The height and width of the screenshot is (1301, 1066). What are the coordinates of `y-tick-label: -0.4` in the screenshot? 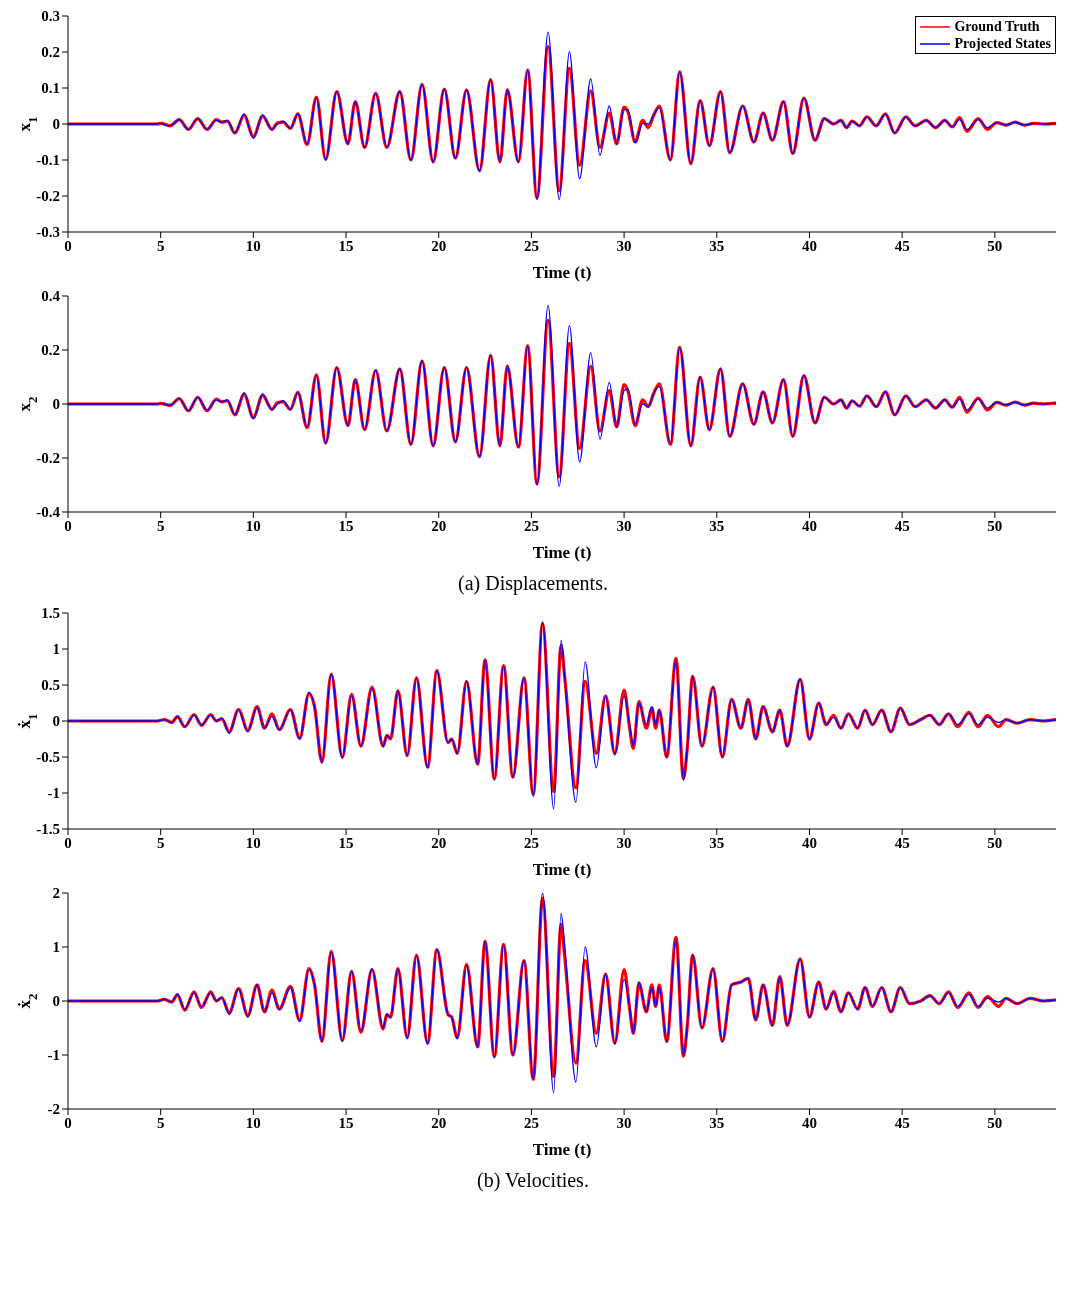 It's located at (48, 512).